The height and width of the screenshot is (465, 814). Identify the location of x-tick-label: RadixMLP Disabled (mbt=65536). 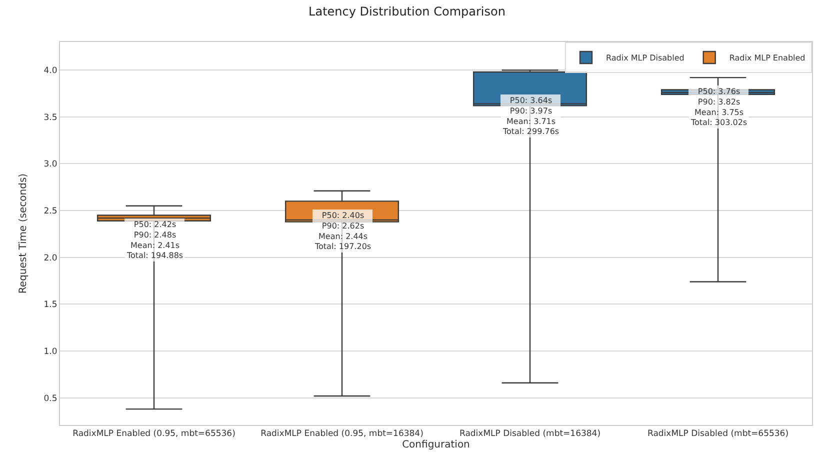
(718, 434).